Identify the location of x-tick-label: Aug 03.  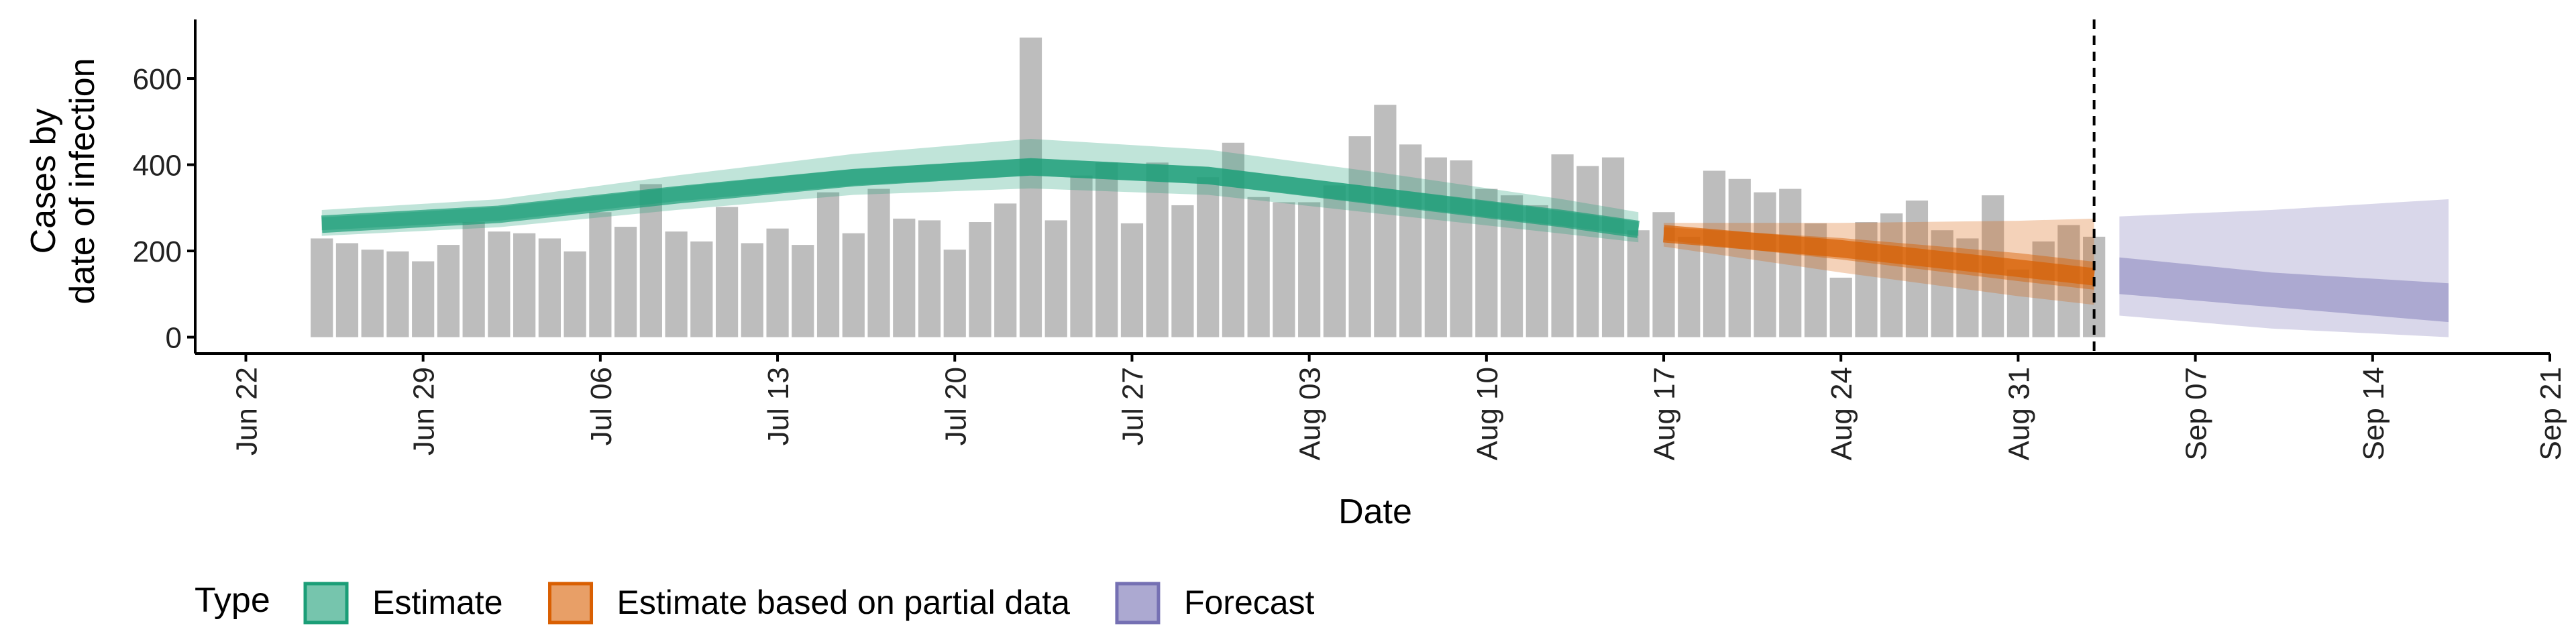
(1310, 413).